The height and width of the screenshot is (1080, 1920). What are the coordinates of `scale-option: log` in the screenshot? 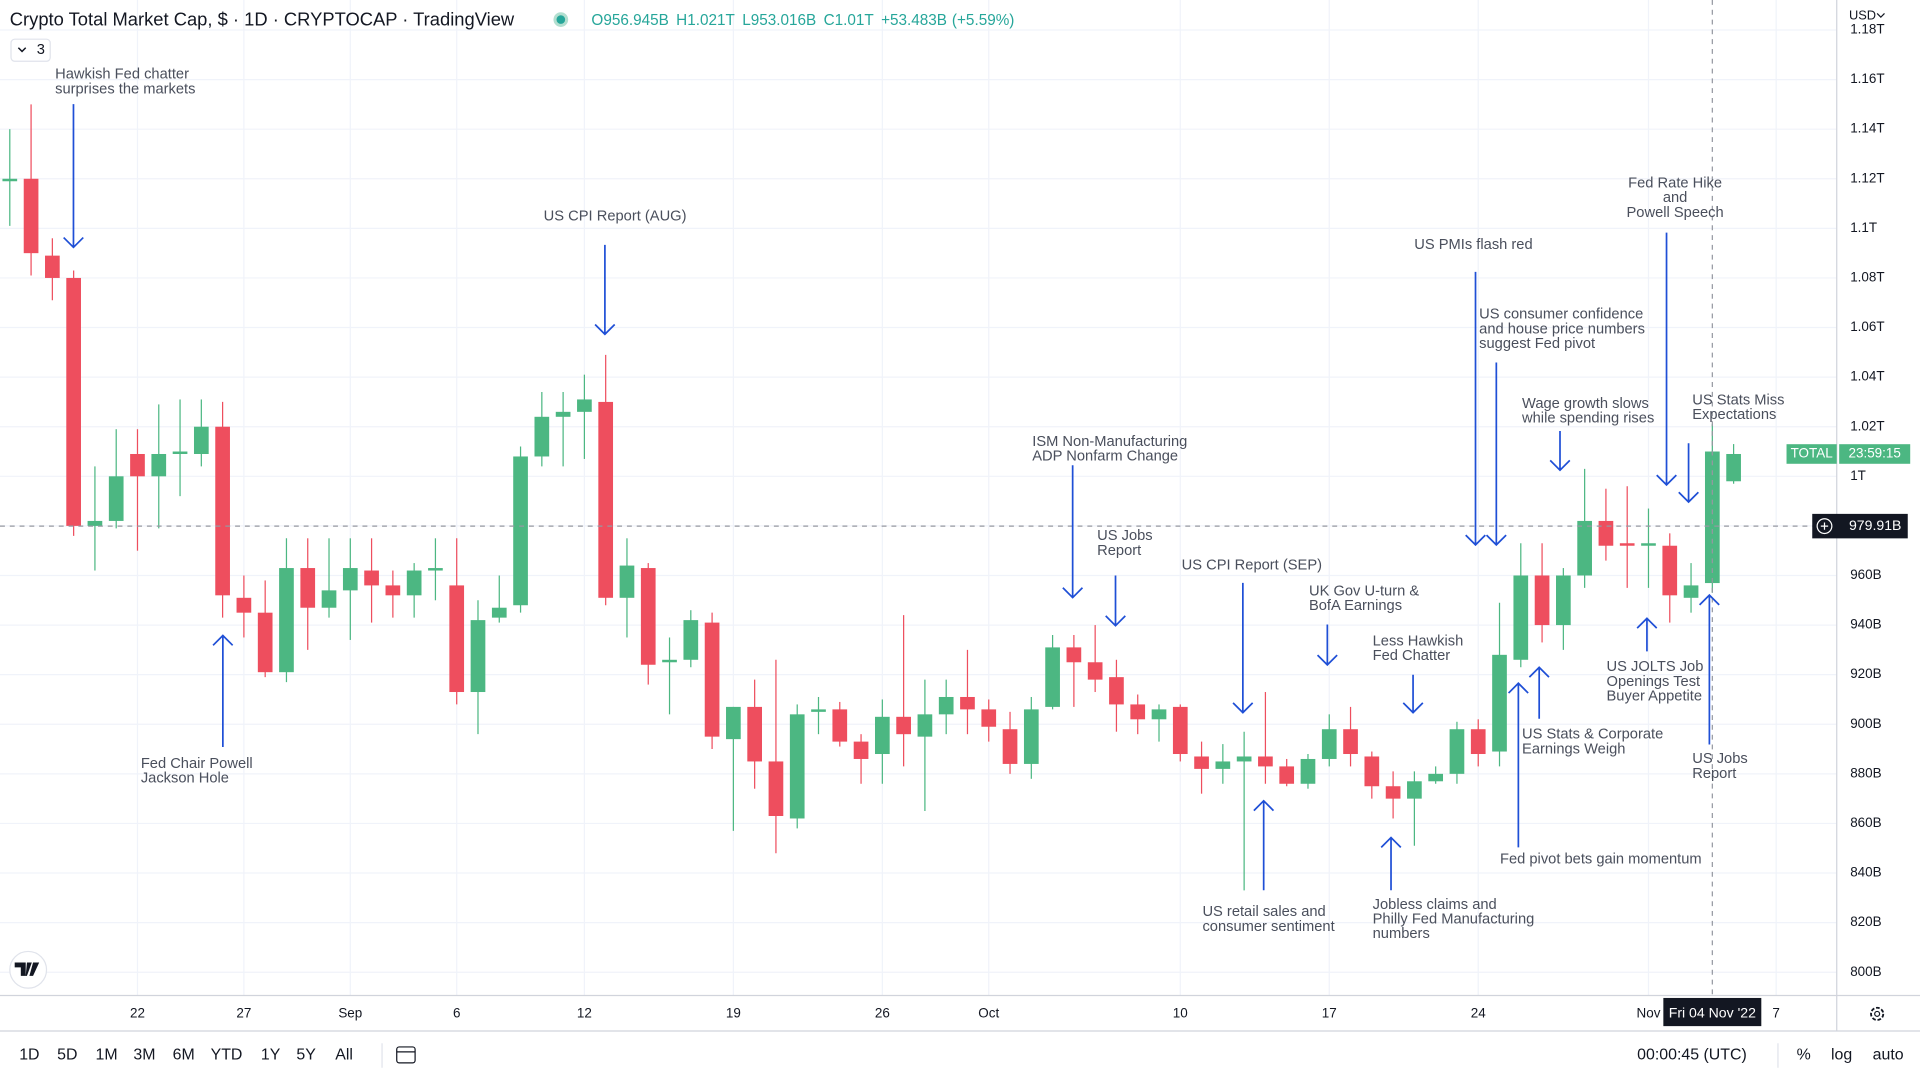 It's located at (1841, 1055).